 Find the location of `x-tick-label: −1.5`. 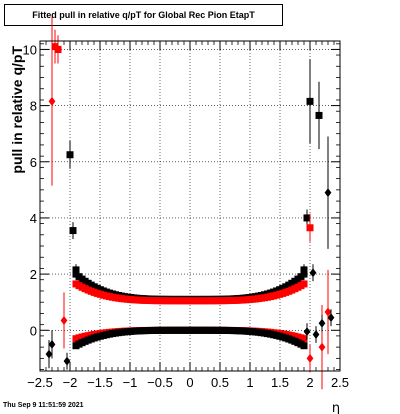

x-tick-label: −1.5 is located at coordinates (100, 382).